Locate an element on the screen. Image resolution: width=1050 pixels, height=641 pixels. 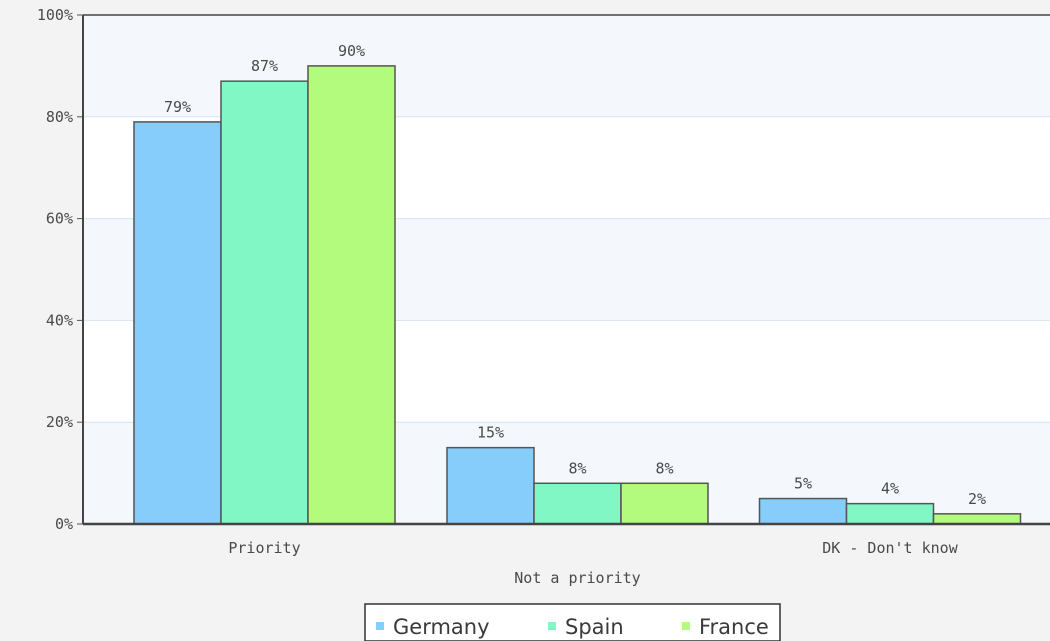
data-label: 90% is located at coordinates (351, 51).